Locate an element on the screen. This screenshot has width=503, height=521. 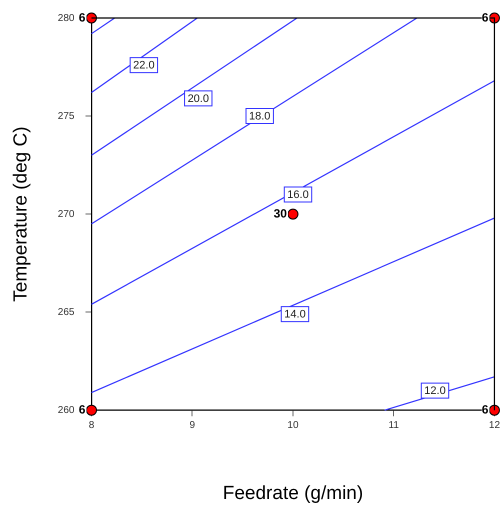
annotation: 20.0 is located at coordinates (198, 98).